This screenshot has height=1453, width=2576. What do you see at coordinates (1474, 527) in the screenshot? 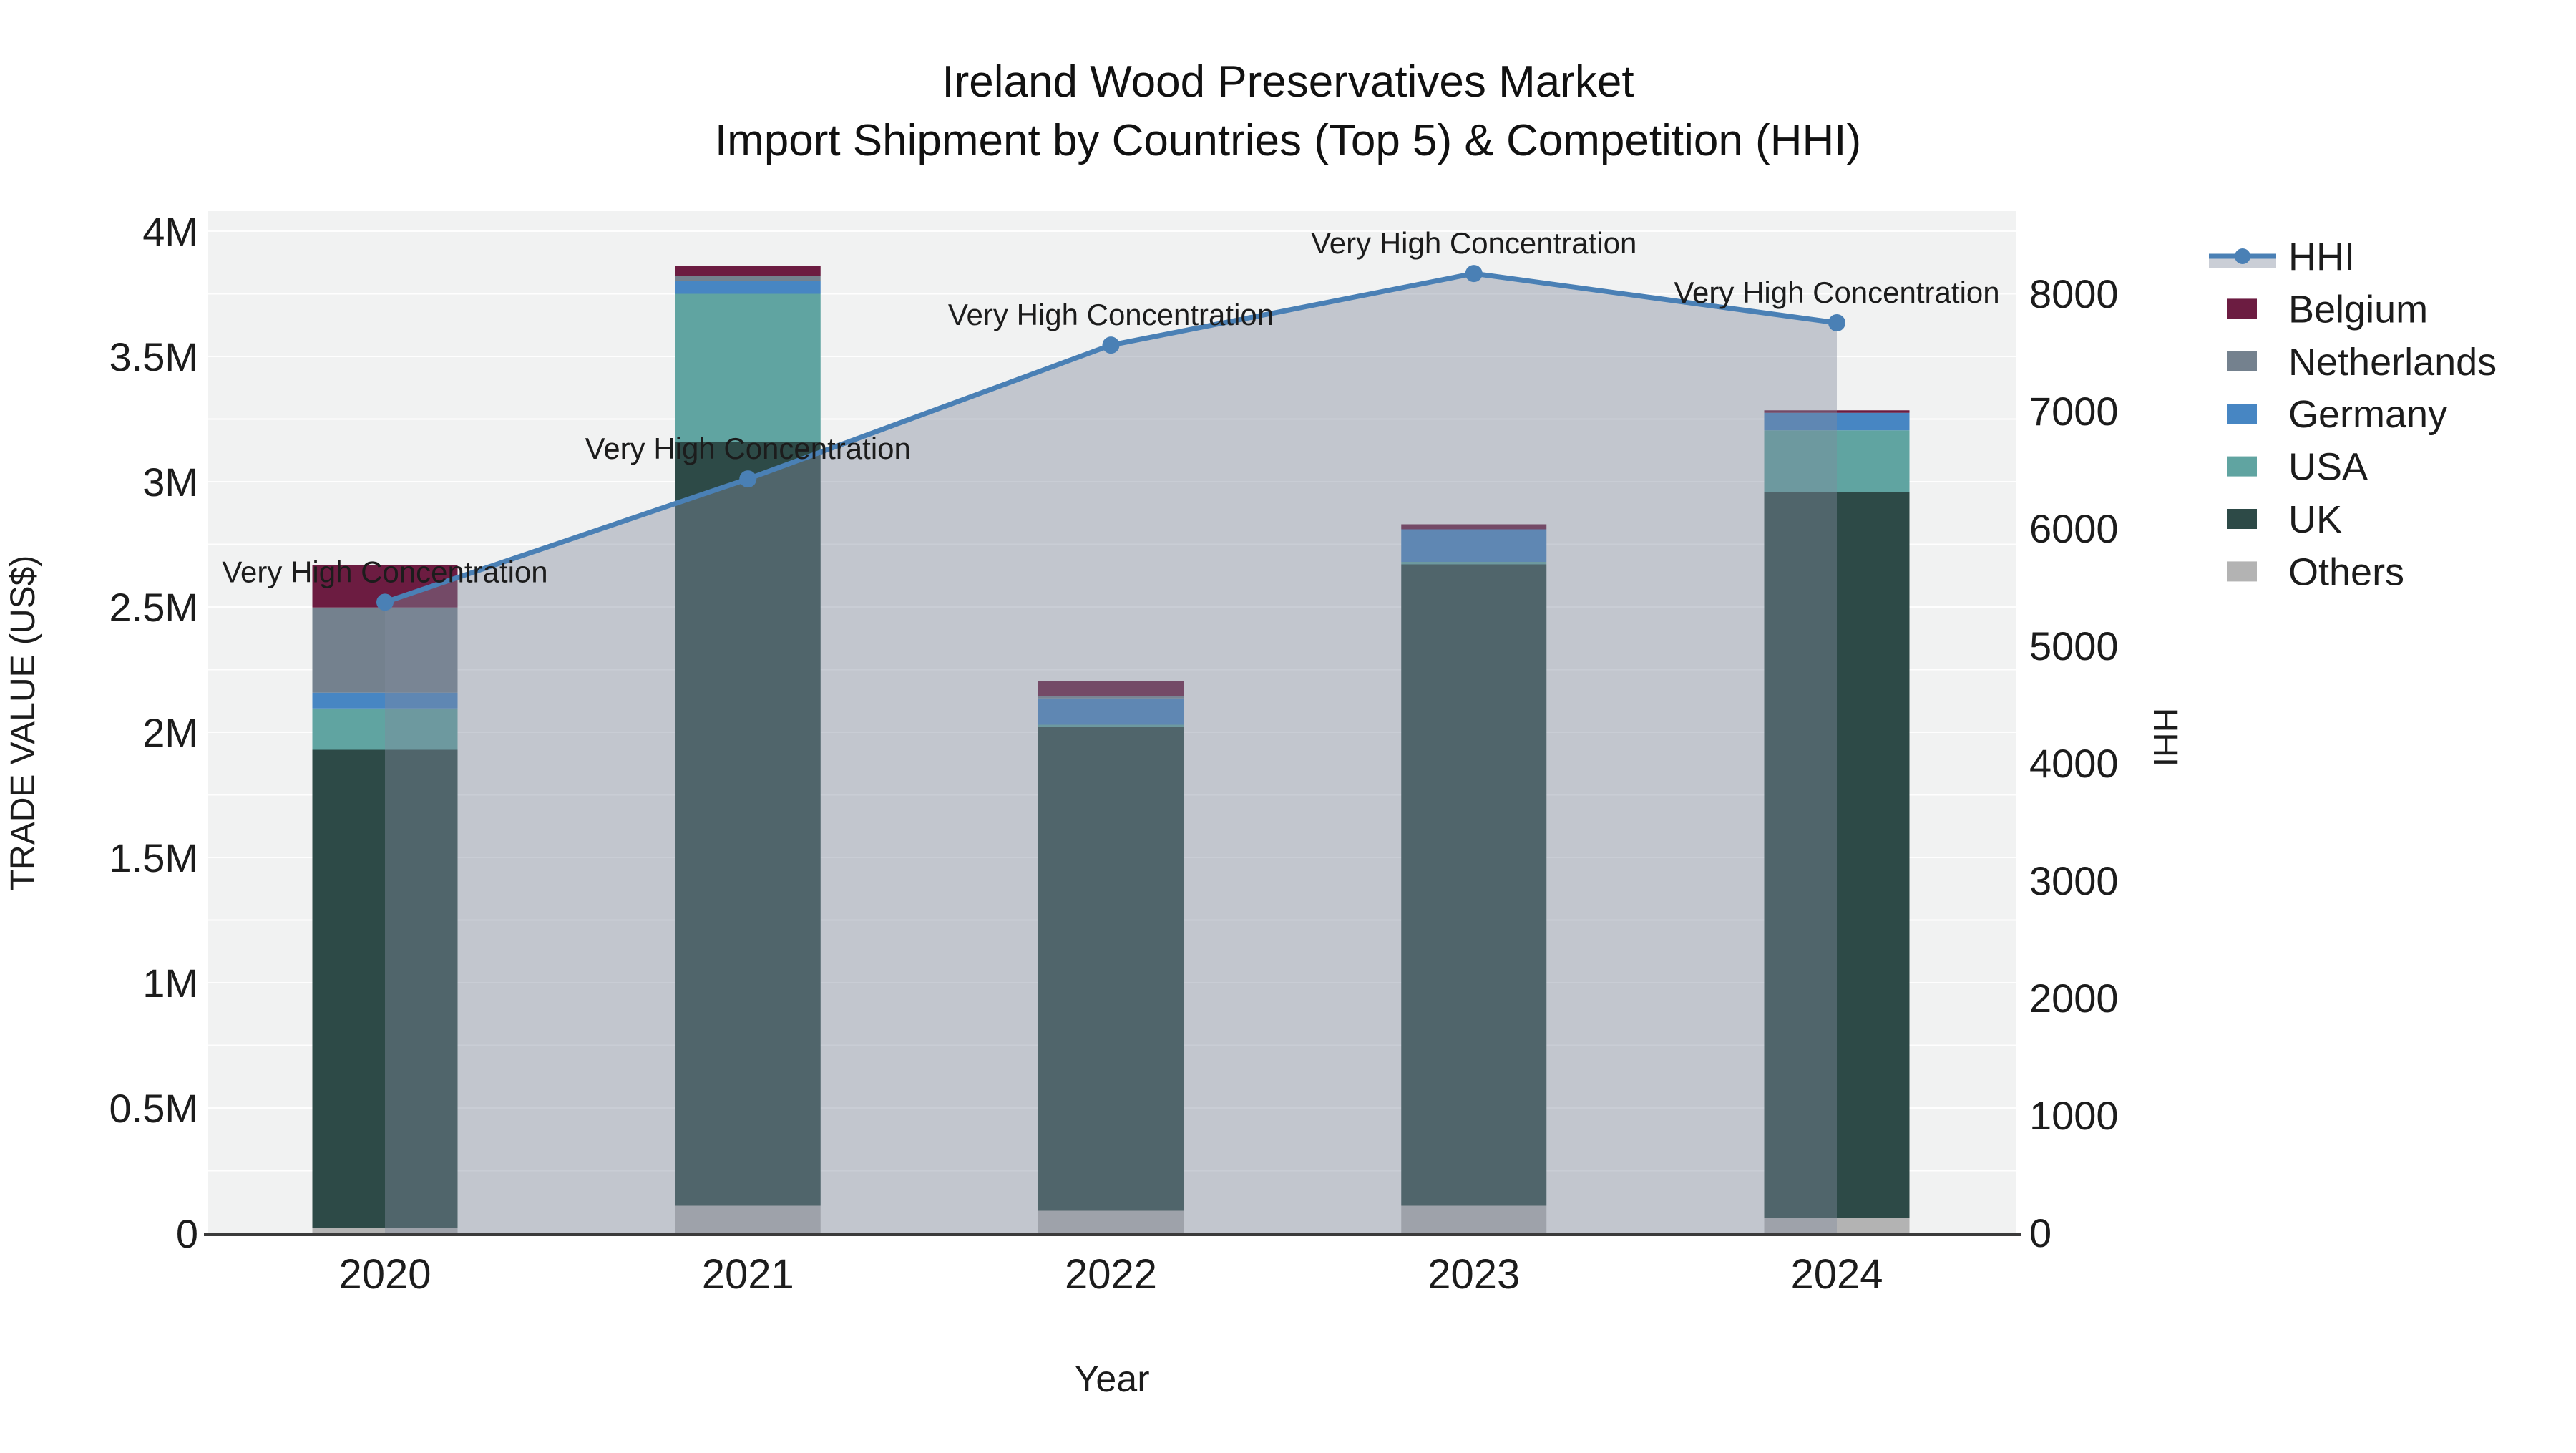
I see `bar-segment-belgium-2023` at bounding box center [1474, 527].